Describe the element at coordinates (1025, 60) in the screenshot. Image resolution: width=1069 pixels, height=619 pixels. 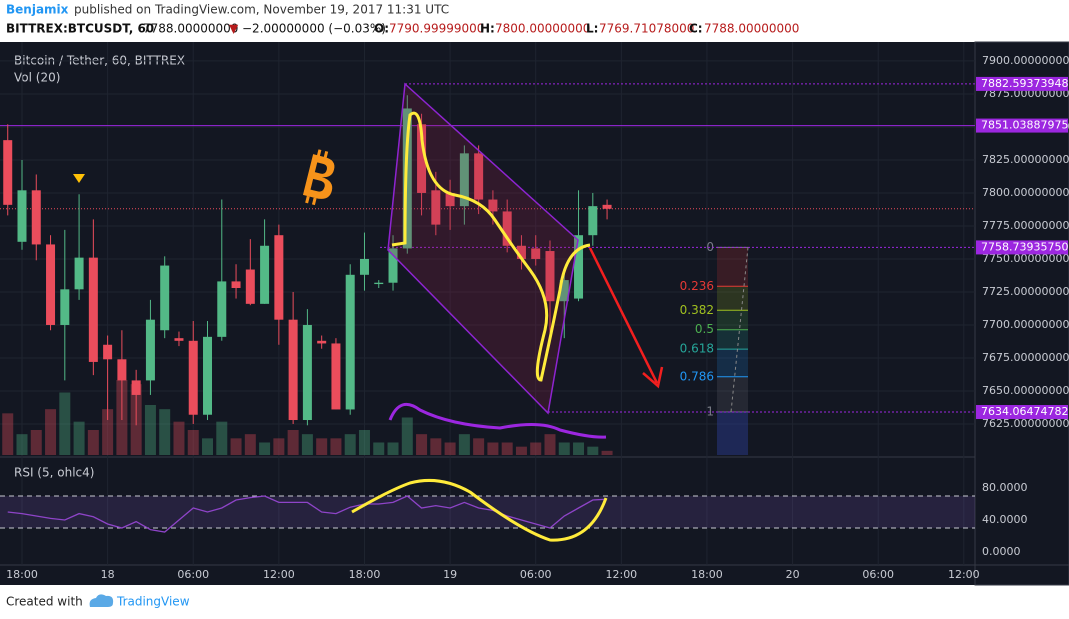
I see `y-tick-label: 7900.00000000` at that location.